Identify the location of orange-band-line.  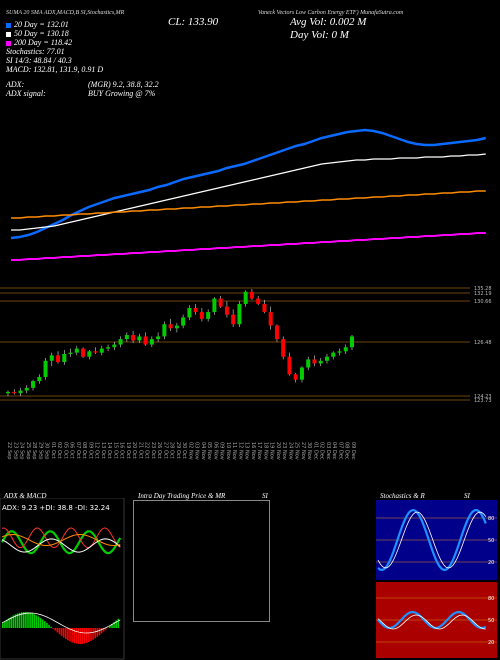
(248, 204).